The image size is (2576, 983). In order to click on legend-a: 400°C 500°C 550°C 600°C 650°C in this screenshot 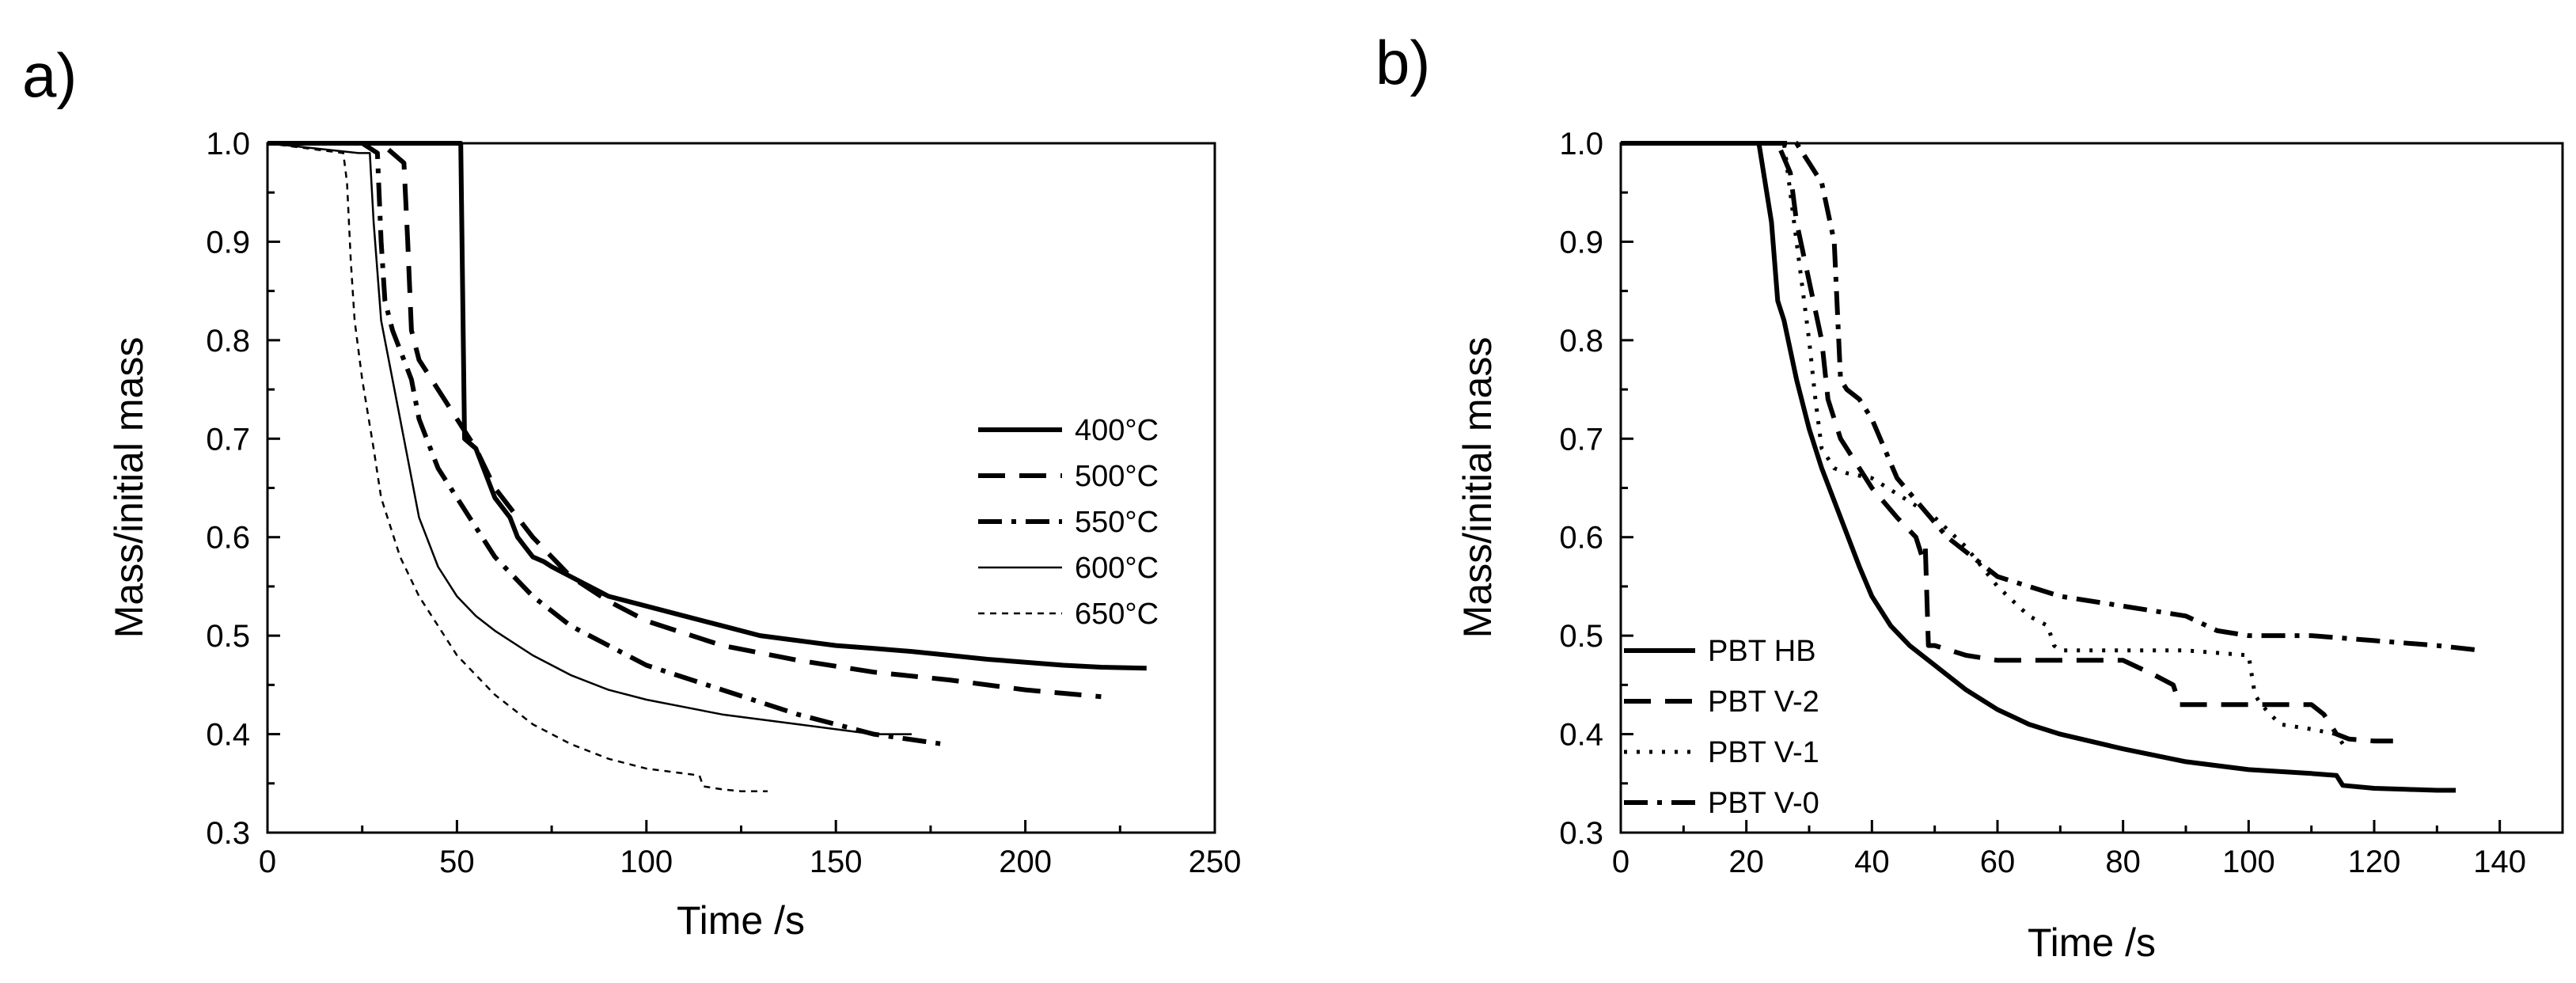, I will do `click(1068, 522)`.